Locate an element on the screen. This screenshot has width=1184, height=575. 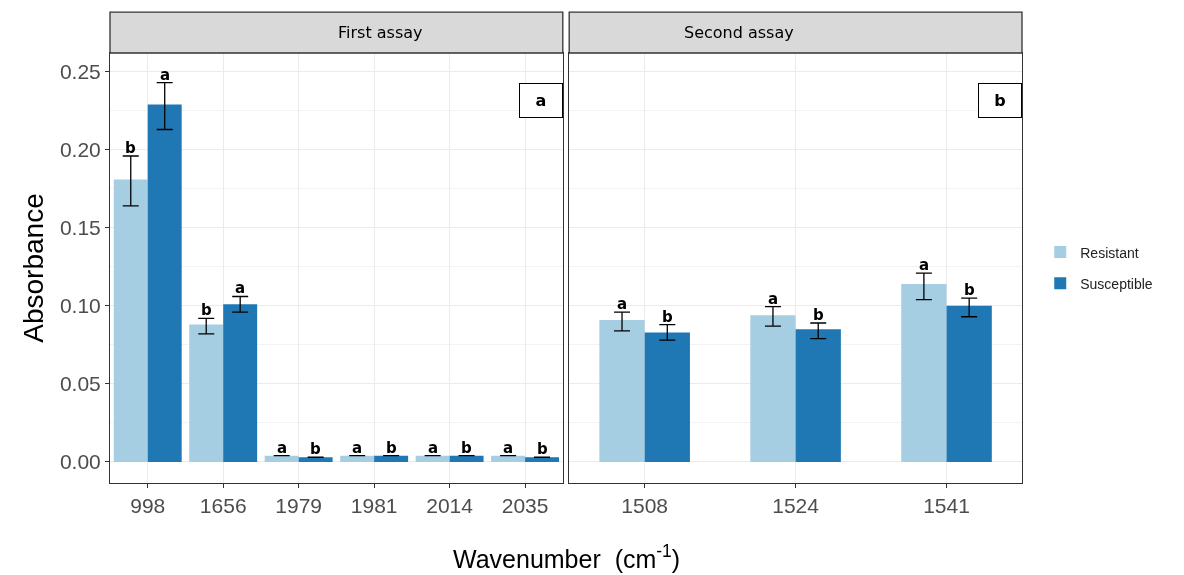
annotation: b is located at coordinates (1000, 100).